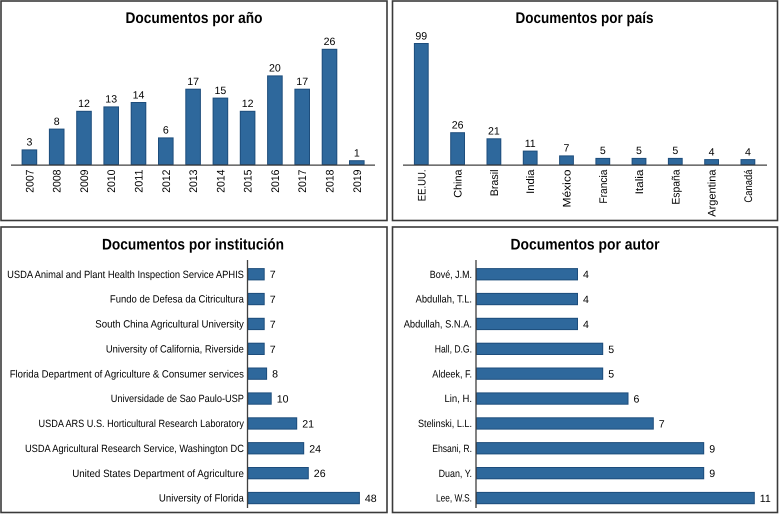  Describe the element at coordinates (585, 245) in the screenshot. I see `svg-text: Documentos por autor` at that location.